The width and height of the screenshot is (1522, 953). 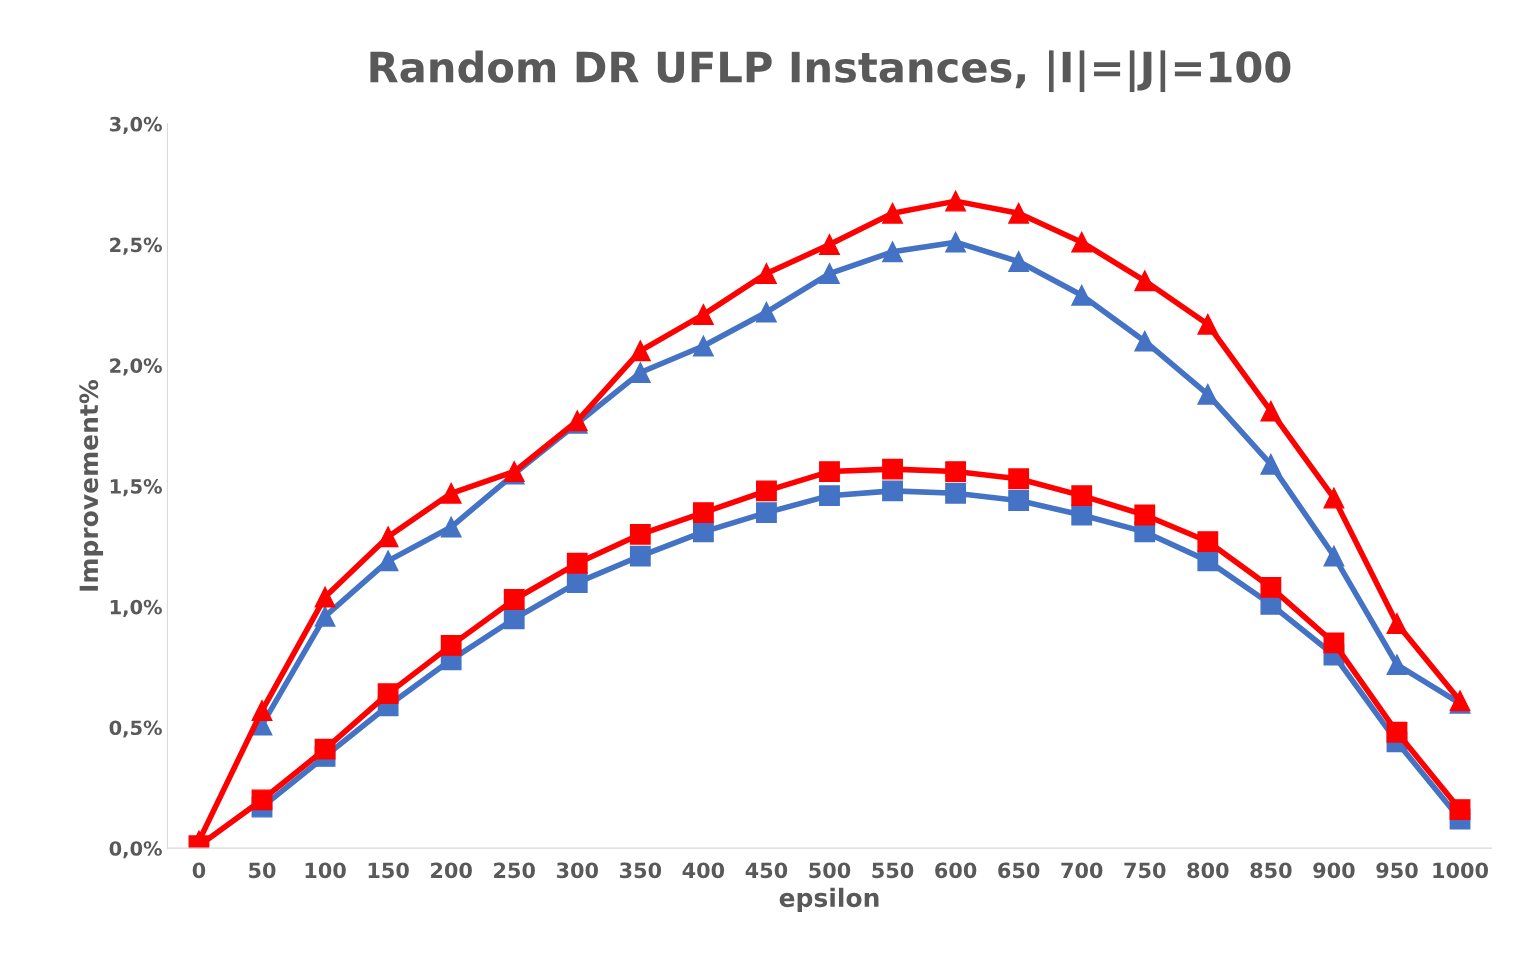 What do you see at coordinates (1208, 870) in the screenshot?
I see `x-tick-label: 800` at bounding box center [1208, 870].